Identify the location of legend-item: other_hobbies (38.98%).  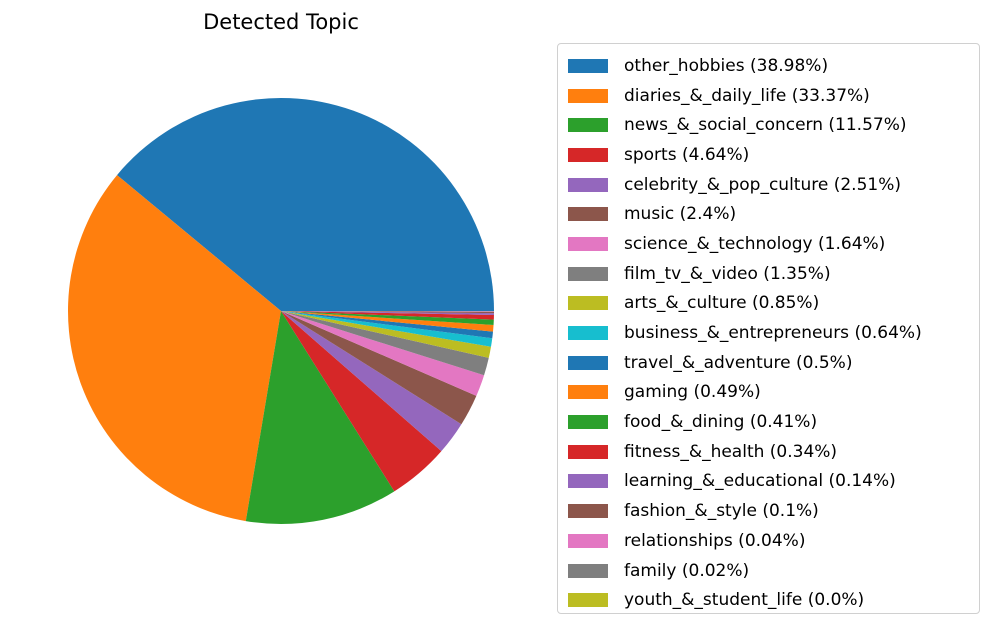
(768, 66).